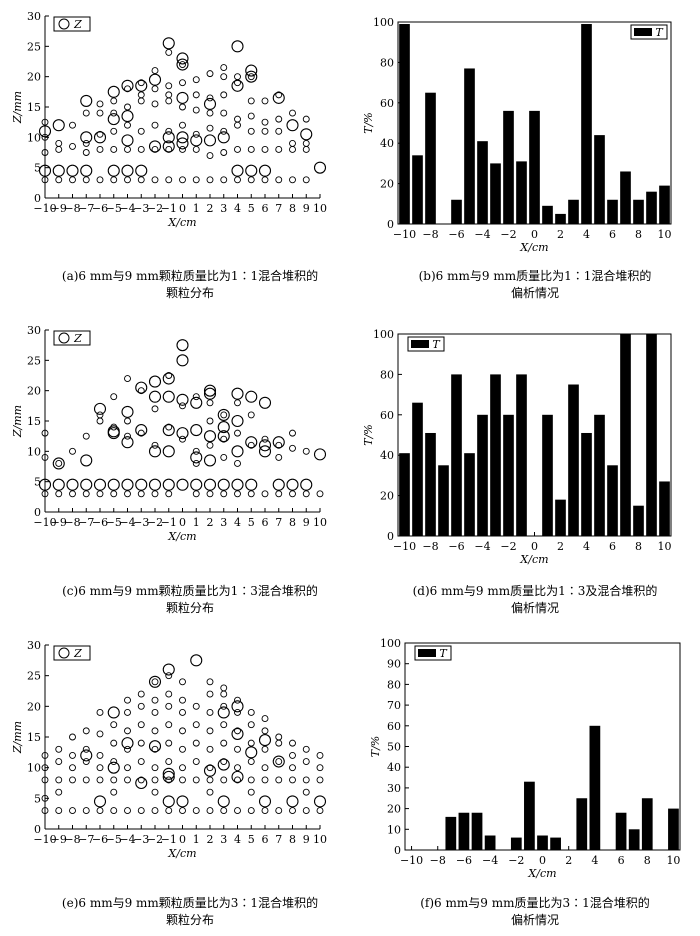 The width and height of the screenshot is (700, 936). Describe the element at coordinates (320, 522) in the screenshot. I see `x-tick-label: 10` at that location.